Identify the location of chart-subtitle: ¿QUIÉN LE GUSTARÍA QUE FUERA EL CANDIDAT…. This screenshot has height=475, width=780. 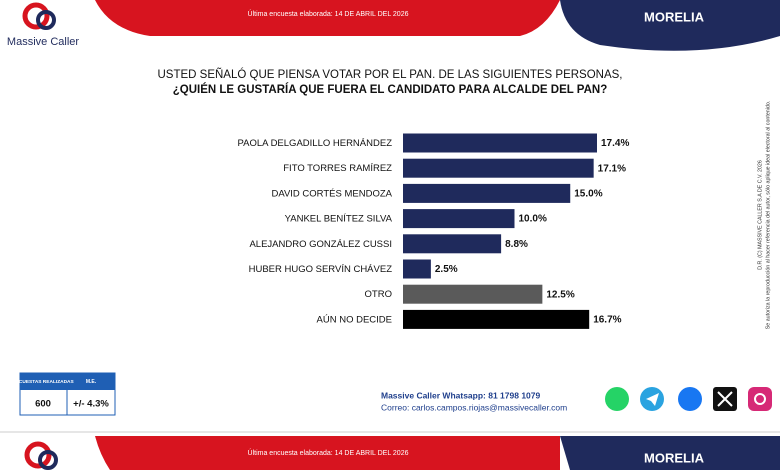
(390, 89).